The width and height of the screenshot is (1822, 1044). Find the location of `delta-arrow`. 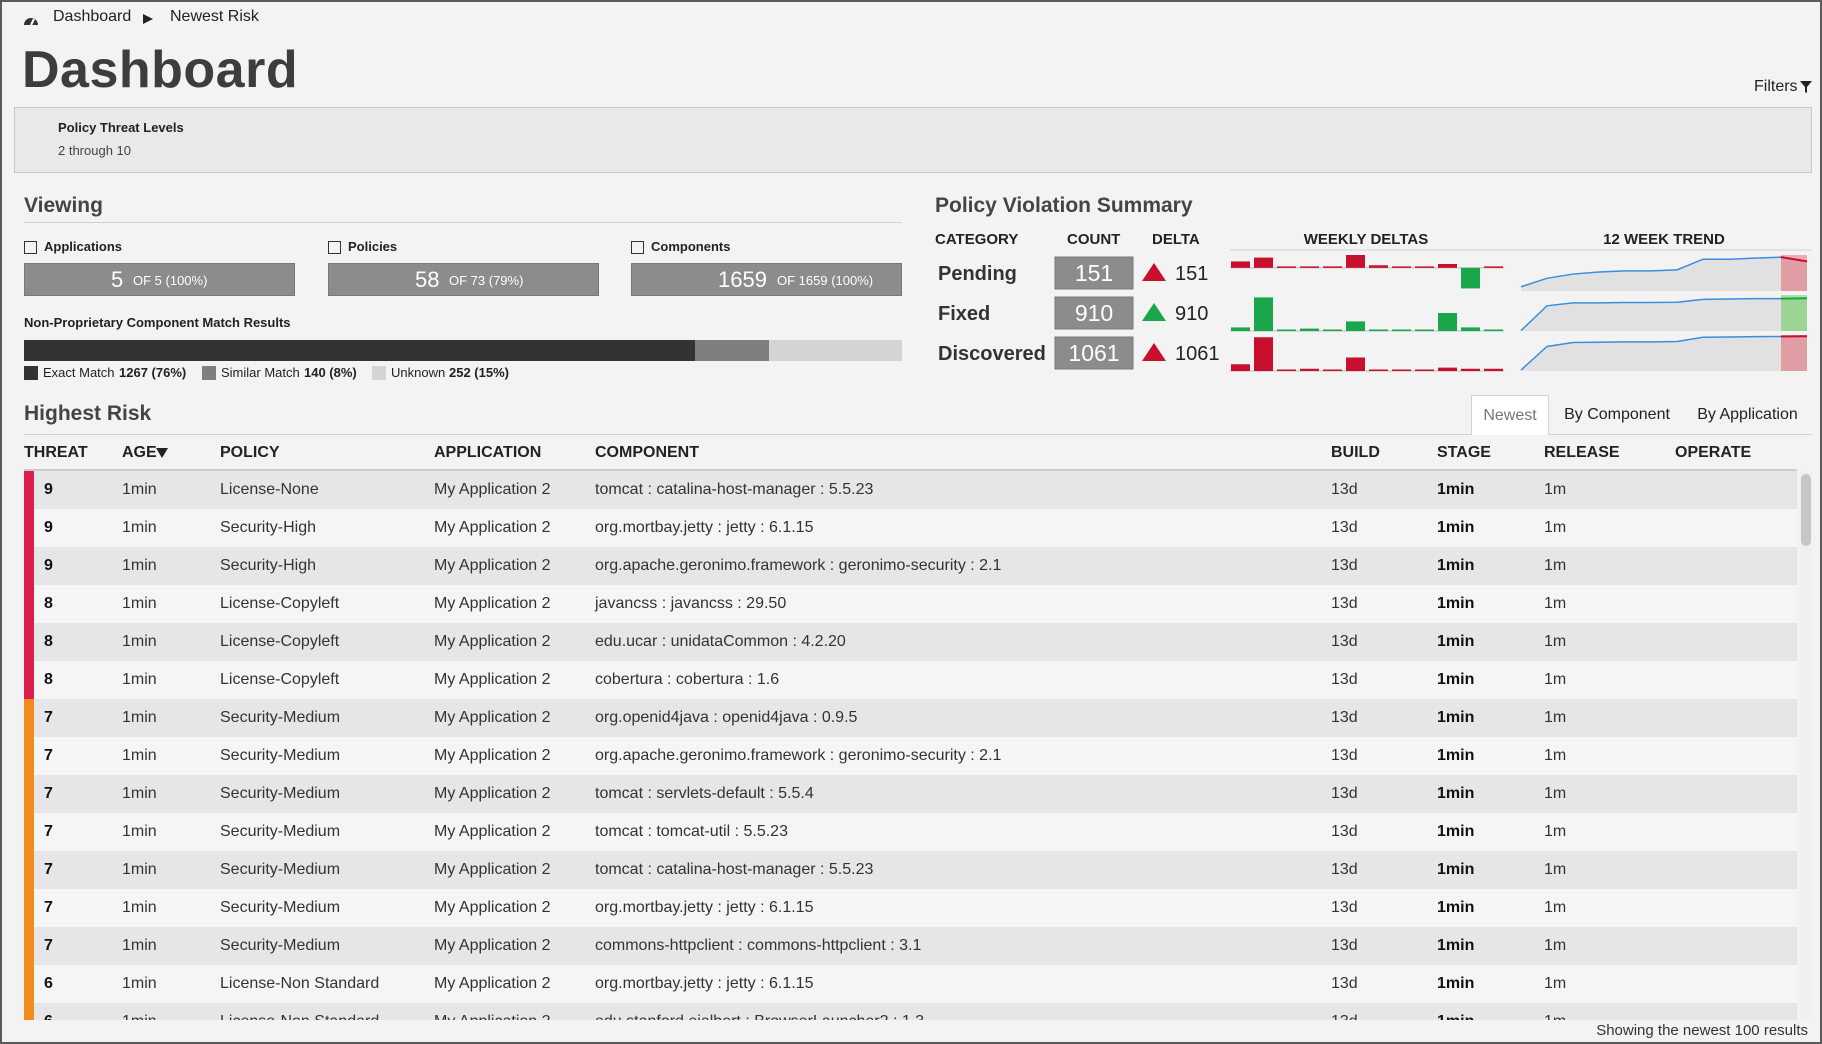

delta-arrow is located at coordinates (1154, 312).